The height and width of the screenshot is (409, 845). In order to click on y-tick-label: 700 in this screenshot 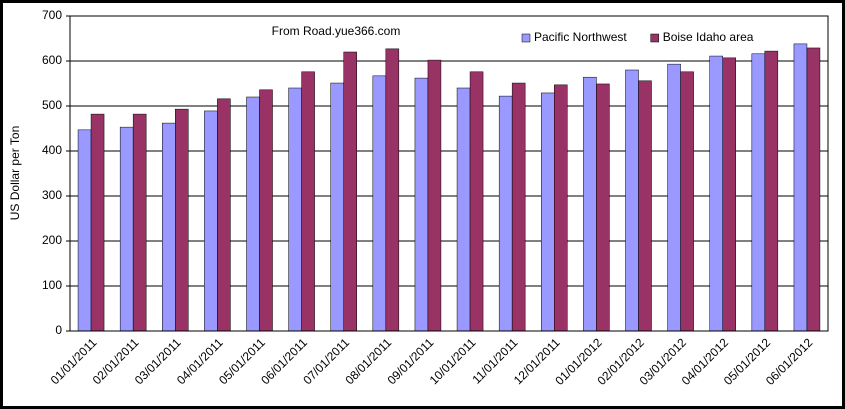, I will do `click(52, 15)`.